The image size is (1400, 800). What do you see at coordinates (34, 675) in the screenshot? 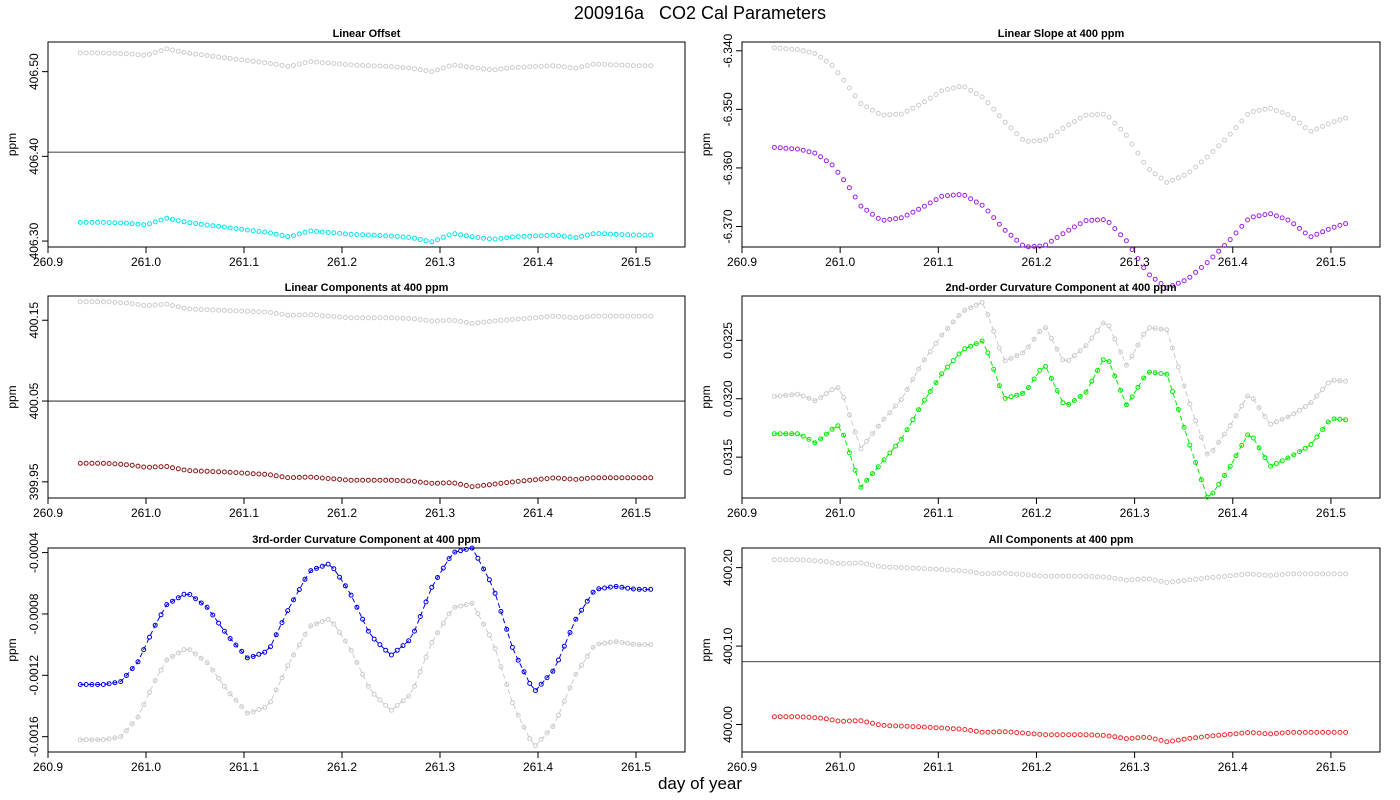
I see `y-tick-label: -0.0012` at bounding box center [34, 675].